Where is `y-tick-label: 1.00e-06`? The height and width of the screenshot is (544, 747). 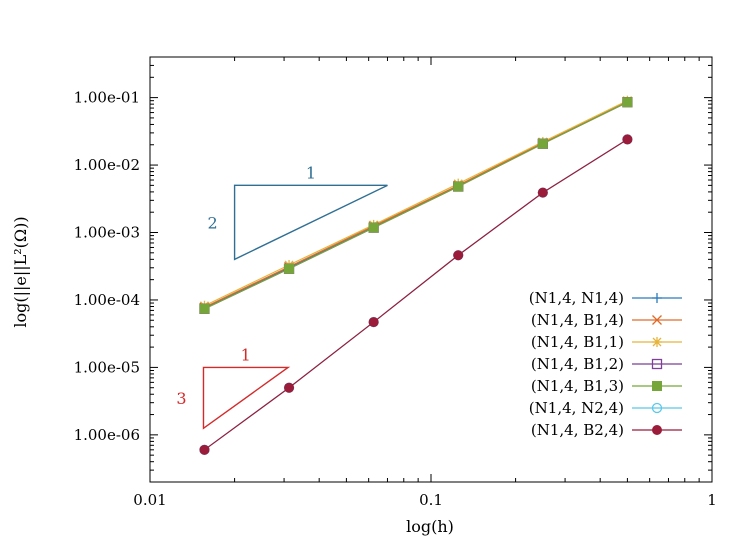
y-tick-label: 1.00e-06 is located at coordinates (107, 435).